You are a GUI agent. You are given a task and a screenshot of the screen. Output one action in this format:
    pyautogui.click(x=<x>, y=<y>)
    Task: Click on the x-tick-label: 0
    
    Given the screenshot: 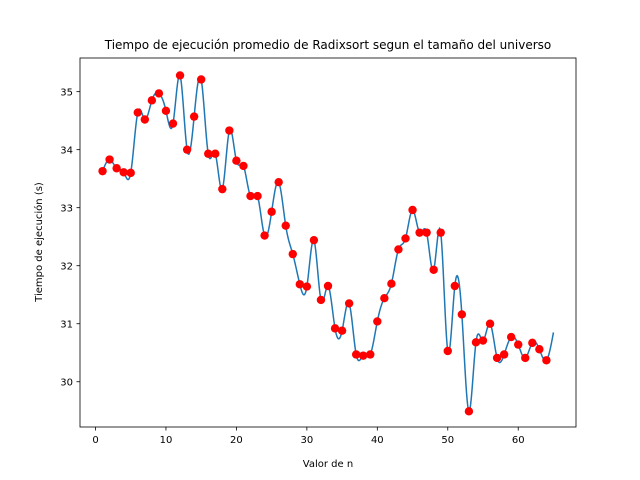 What is the action you would take?
    pyautogui.click(x=95, y=440)
    